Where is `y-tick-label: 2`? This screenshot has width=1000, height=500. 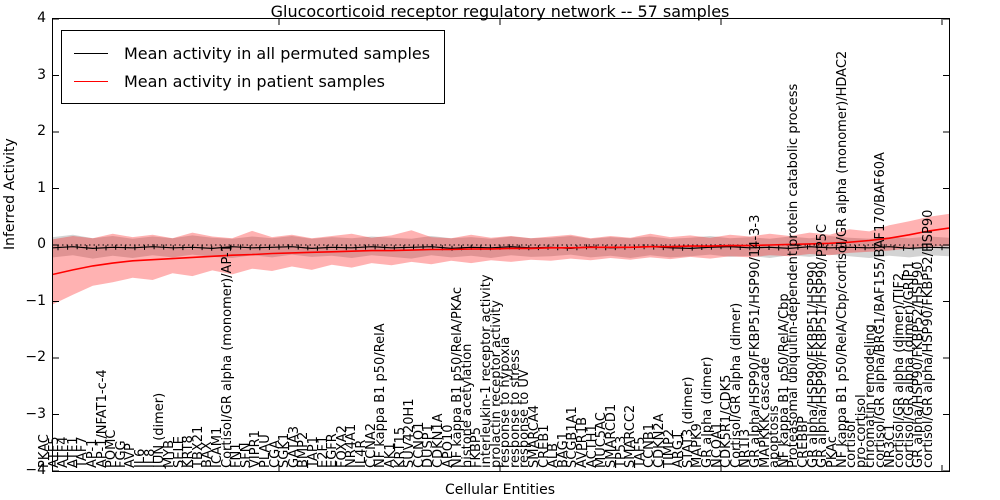 y-tick-label: 2 is located at coordinates (41, 131).